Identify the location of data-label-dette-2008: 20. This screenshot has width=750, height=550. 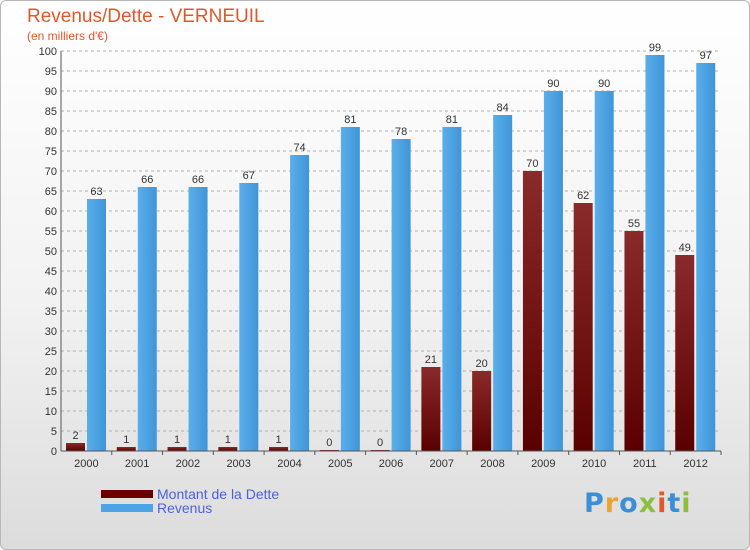
(482, 364).